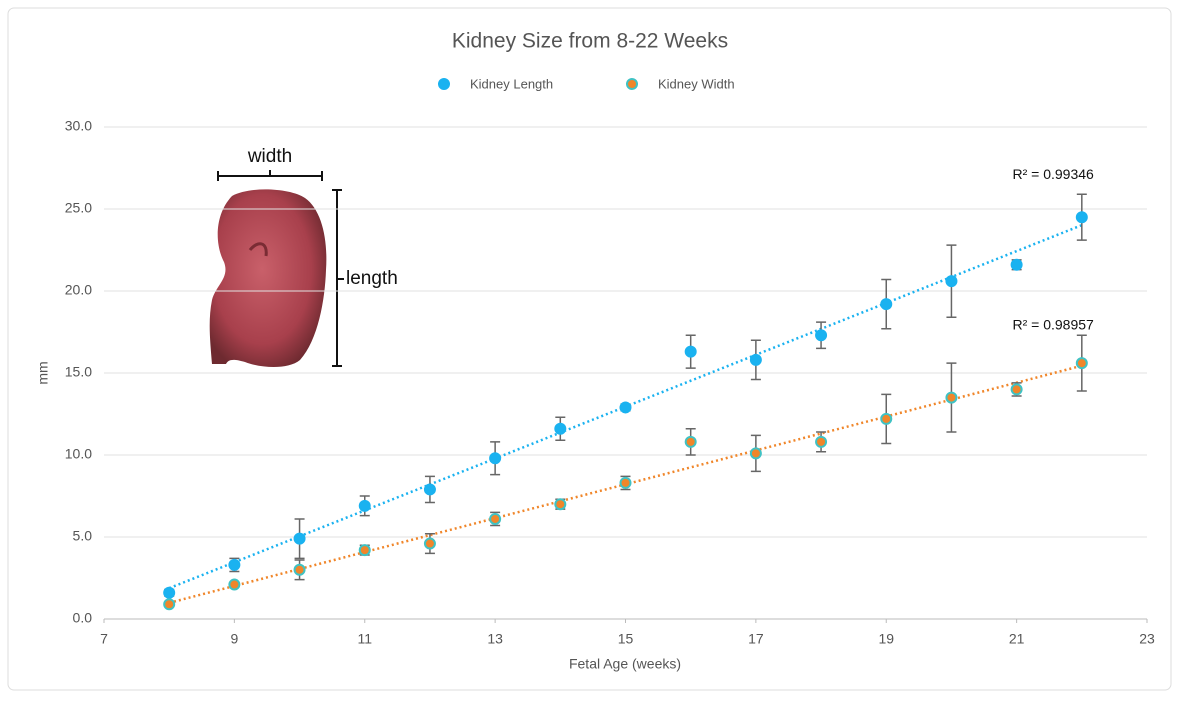 The image size is (1181, 703). Describe the element at coordinates (696, 83) in the screenshot. I see `legend-label: Kidney Width` at that location.